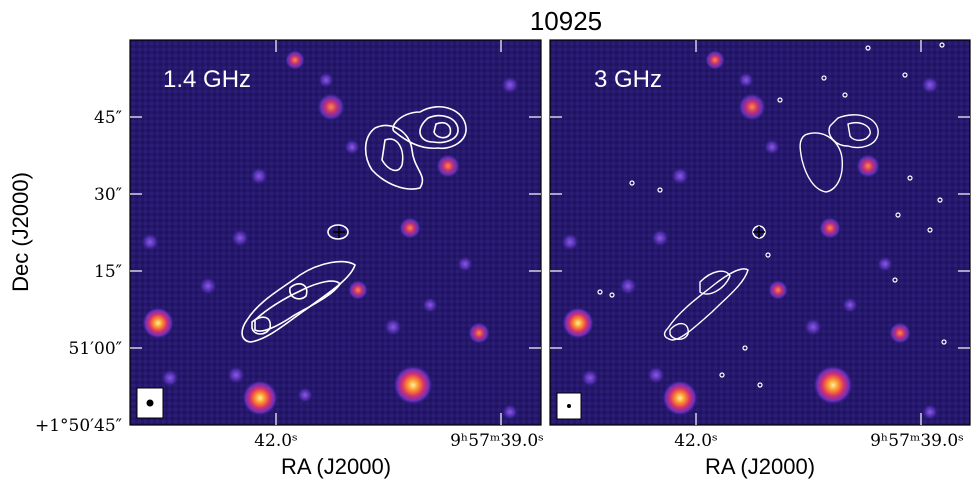 This screenshot has width=979, height=488. What do you see at coordinates (78, 426) in the screenshot?
I see `dec-tick-label: +1°50′45″` at bounding box center [78, 426].